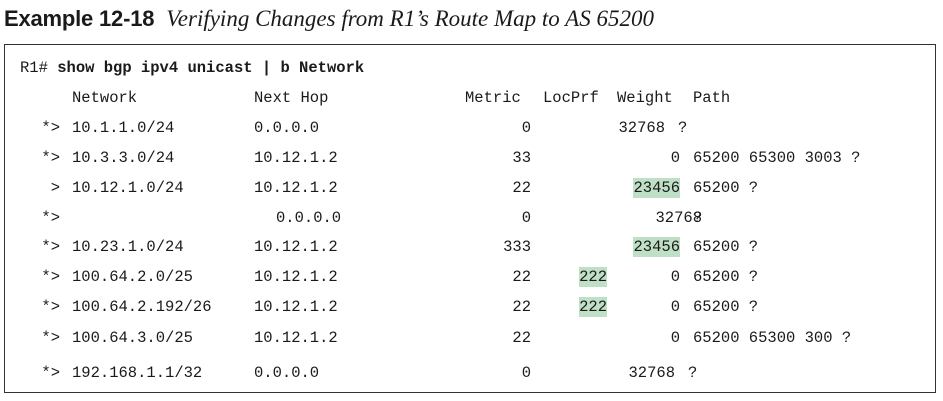 The height and width of the screenshot is (401, 943). I want to click on command-line: R1# show bgp ipv4 unicast | b Network, so click(192, 68).